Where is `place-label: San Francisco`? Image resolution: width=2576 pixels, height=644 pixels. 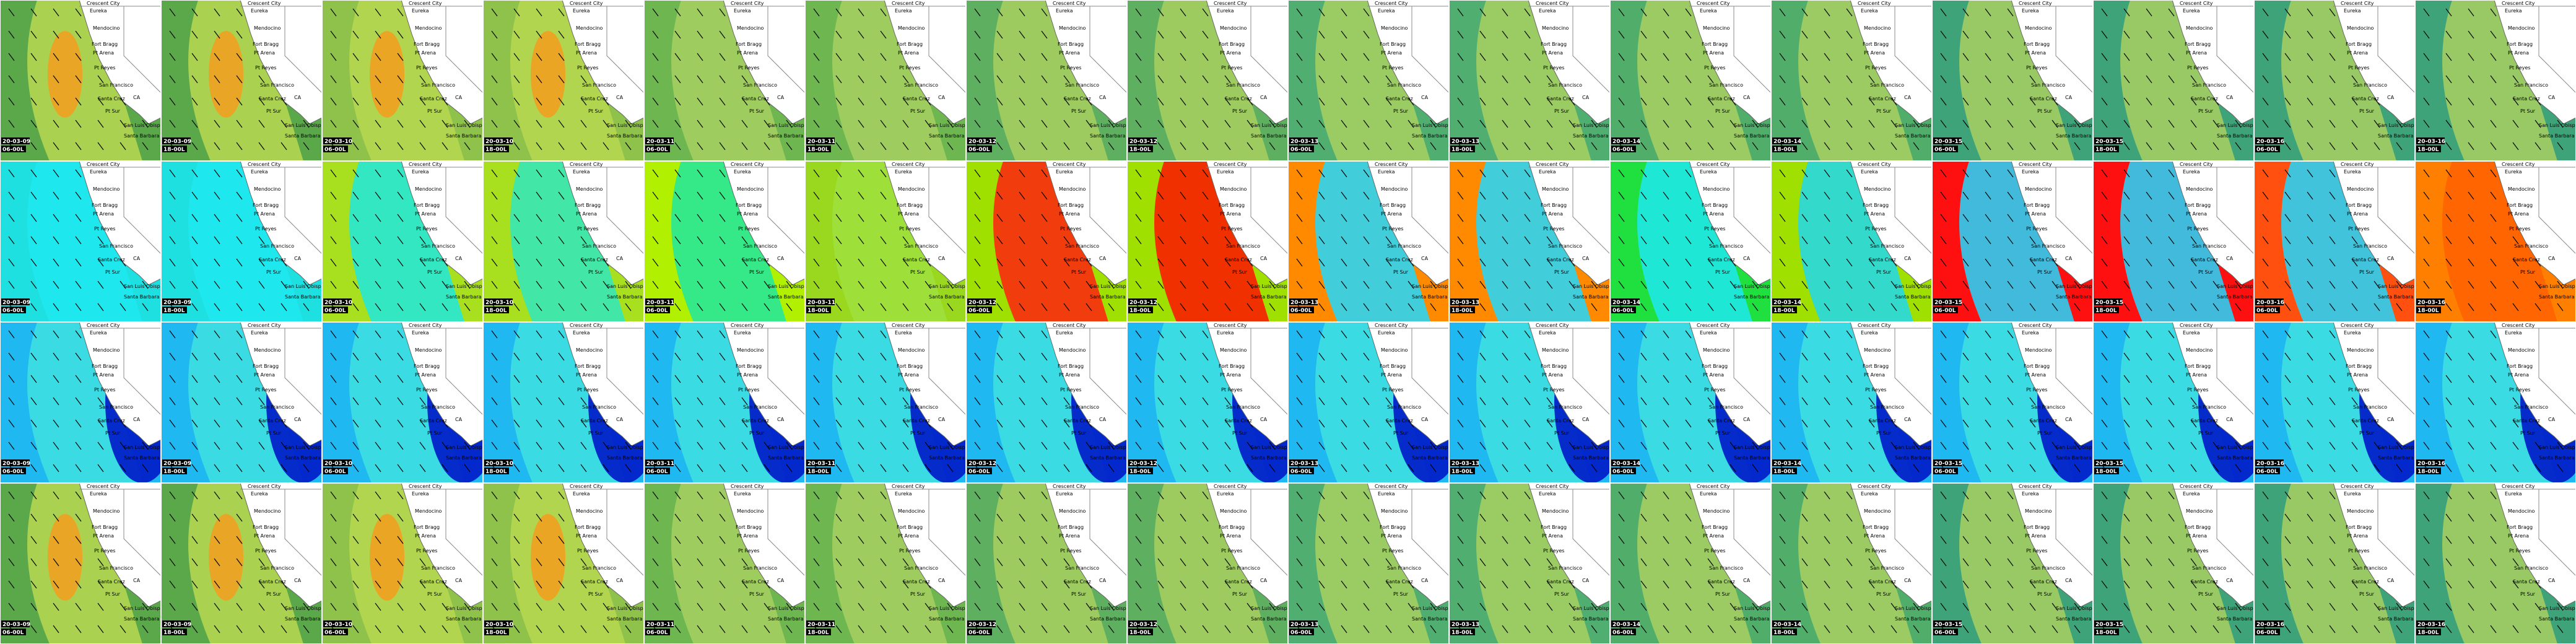 place-label: San Francisco is located at coordinates (2531, 407).